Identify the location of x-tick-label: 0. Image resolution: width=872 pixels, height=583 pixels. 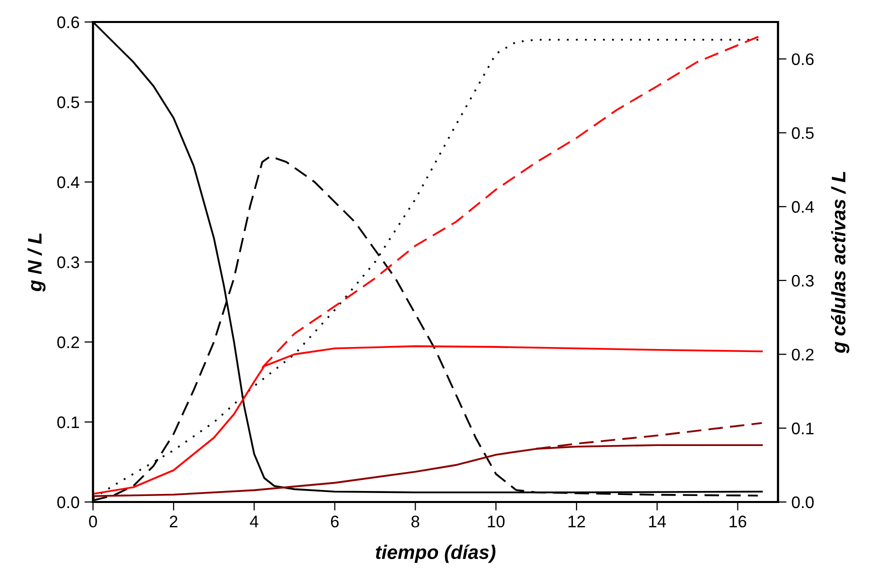
(93, 522).